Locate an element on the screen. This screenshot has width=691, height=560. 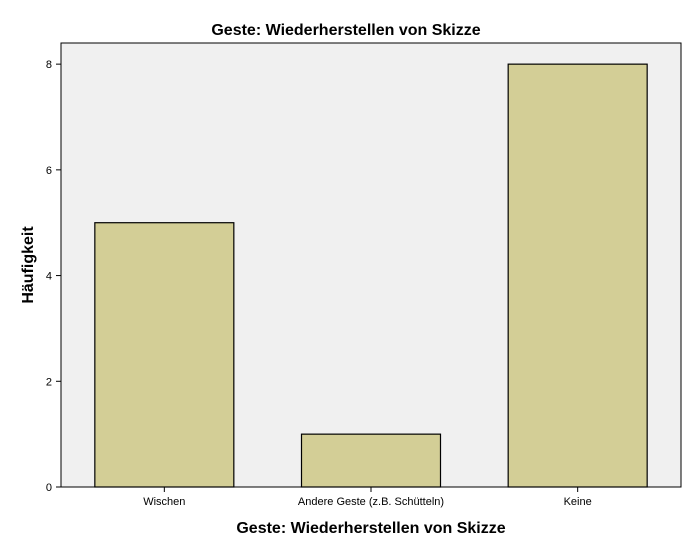
x-tick-label: Keine is located at coordinates (578, 502).